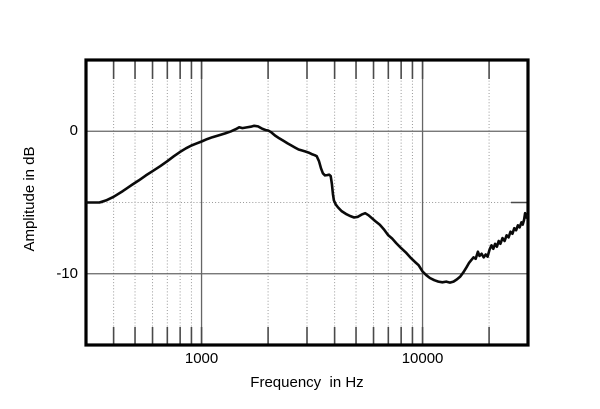  I want to click on y-axis-label: Amplitude in dB, so click(29, 198).